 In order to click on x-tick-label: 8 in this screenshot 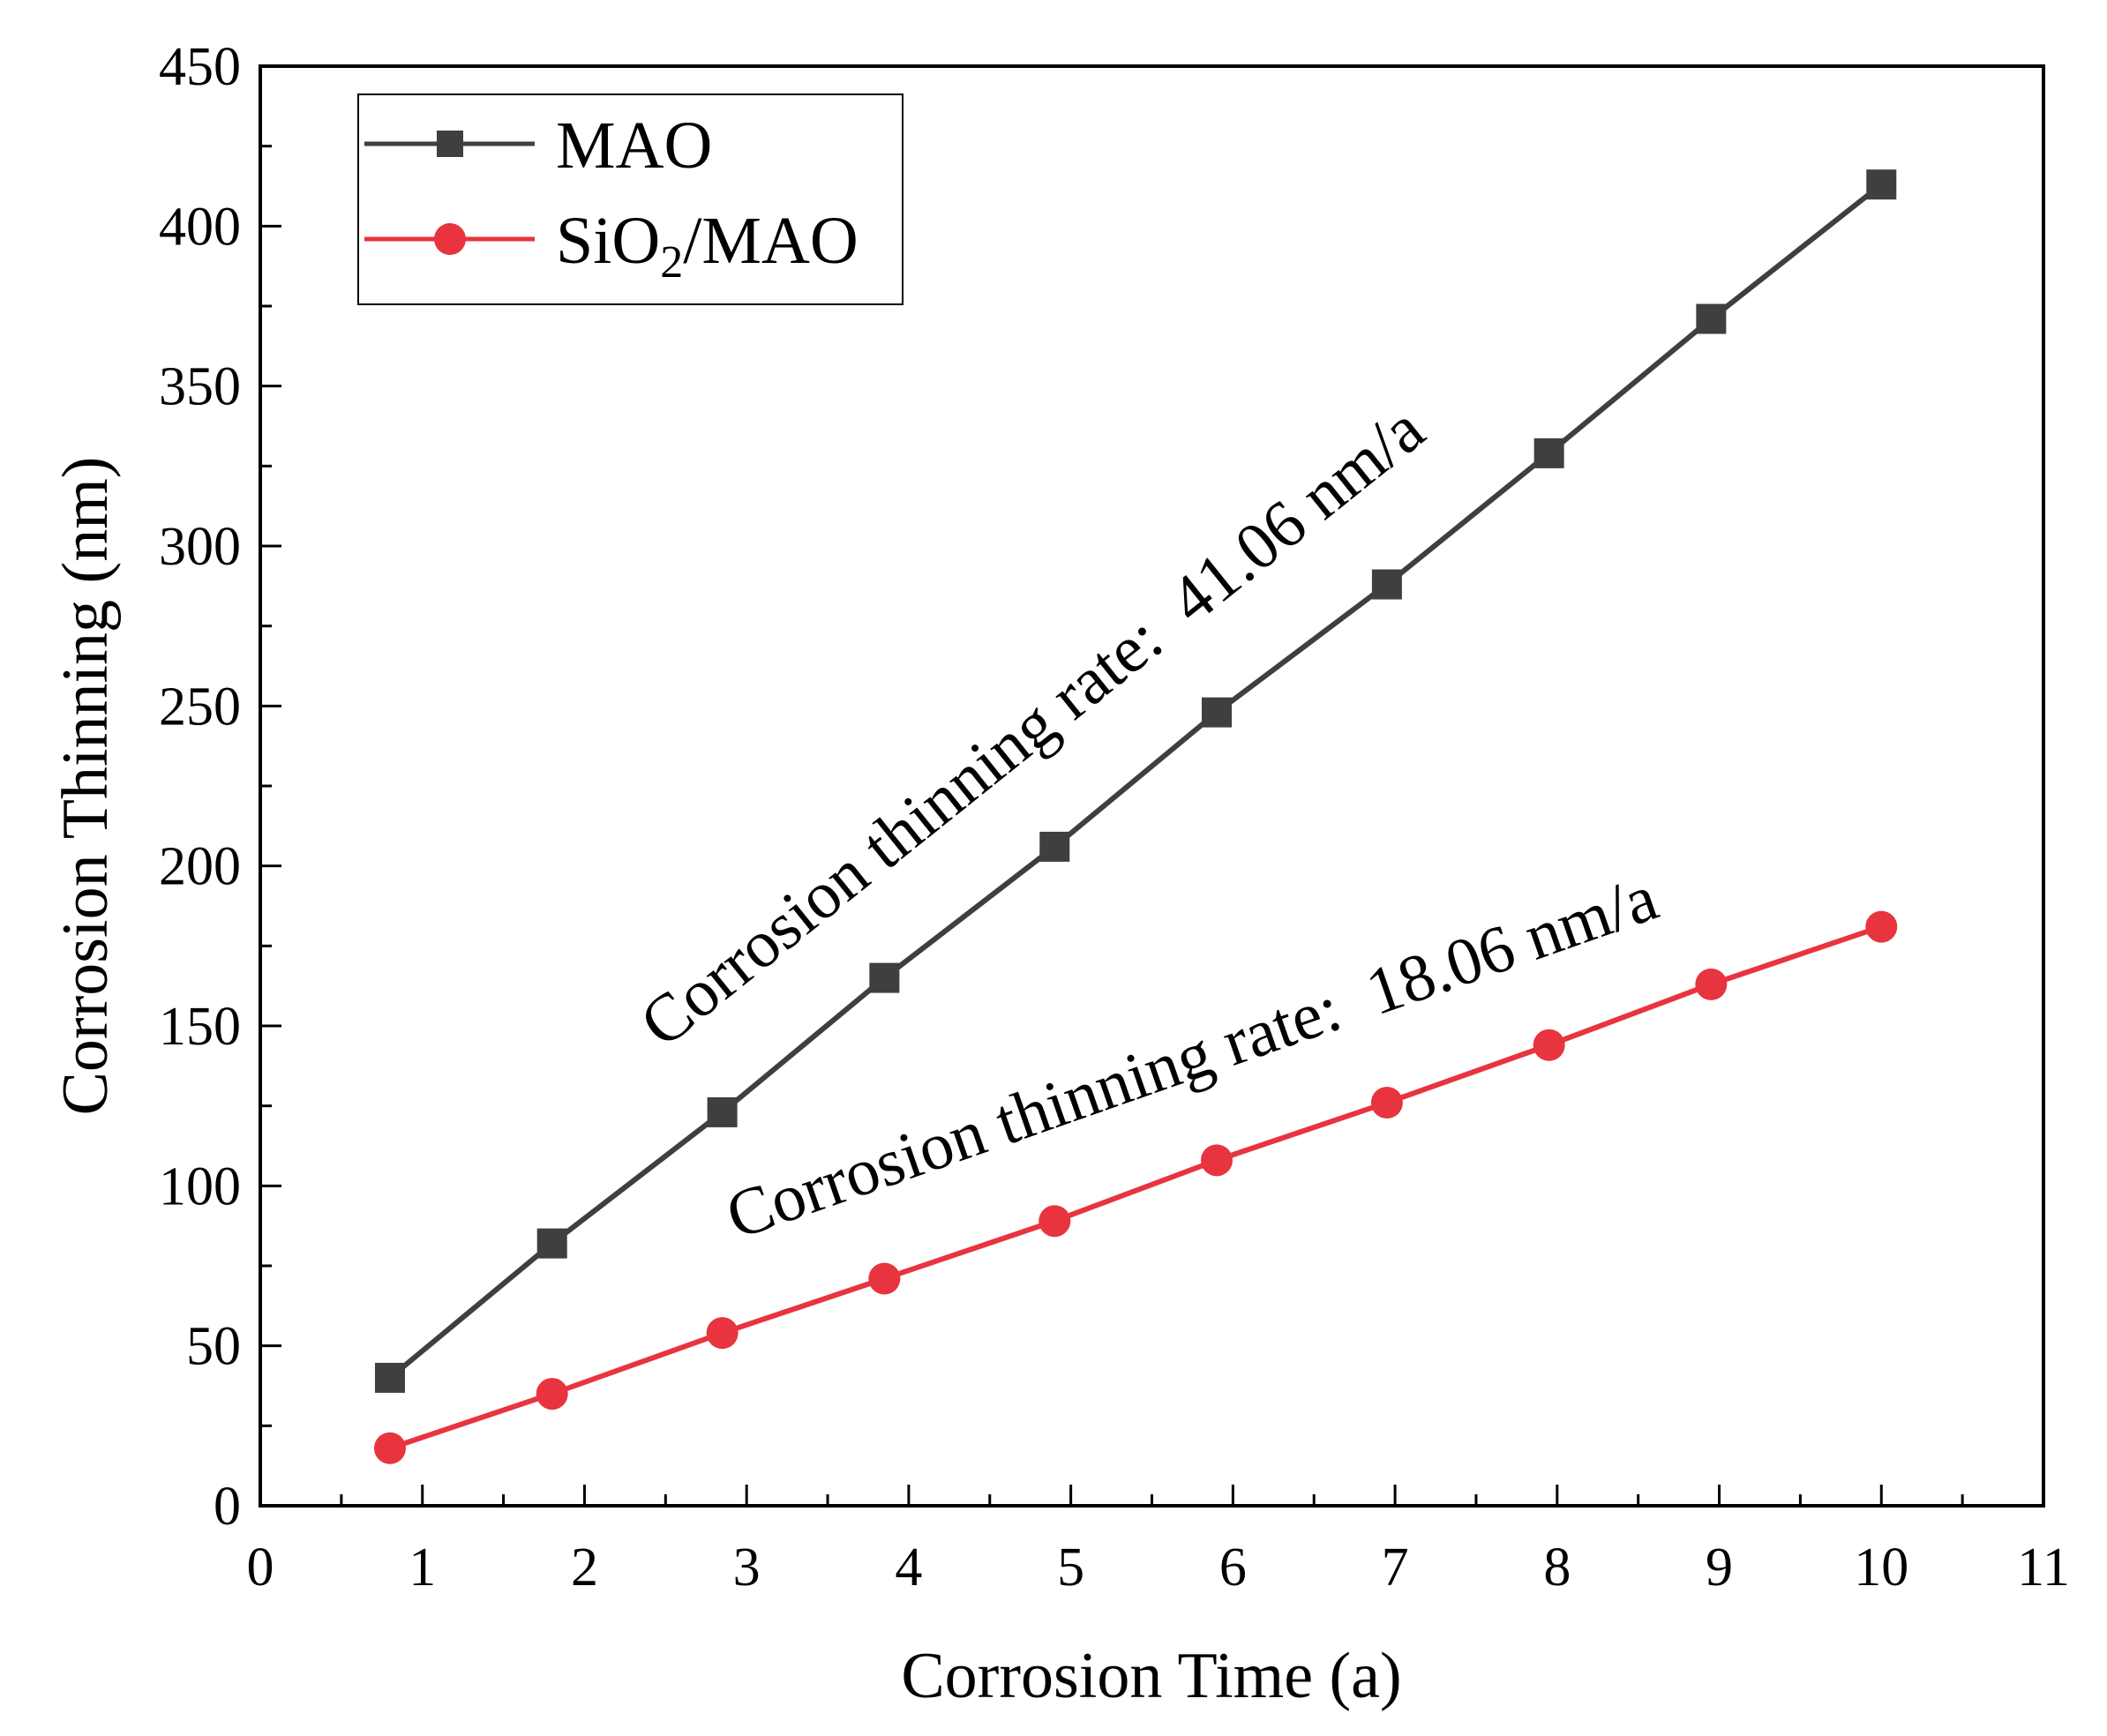, I will do `click(1557, 1568)`.